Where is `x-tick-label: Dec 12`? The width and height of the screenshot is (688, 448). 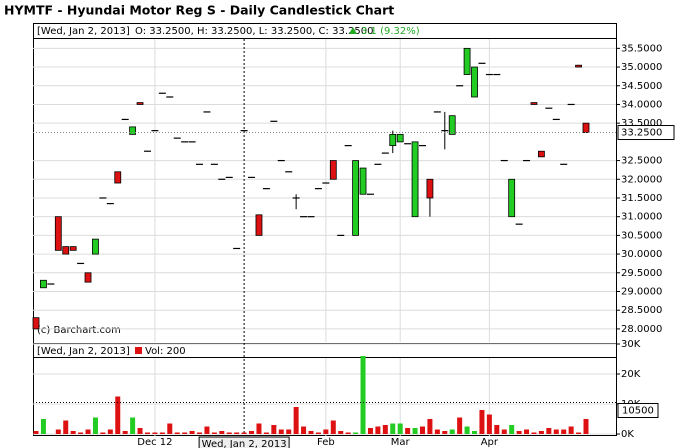
x-tick-label: Dec 12 is located at coordinates (154, 442).